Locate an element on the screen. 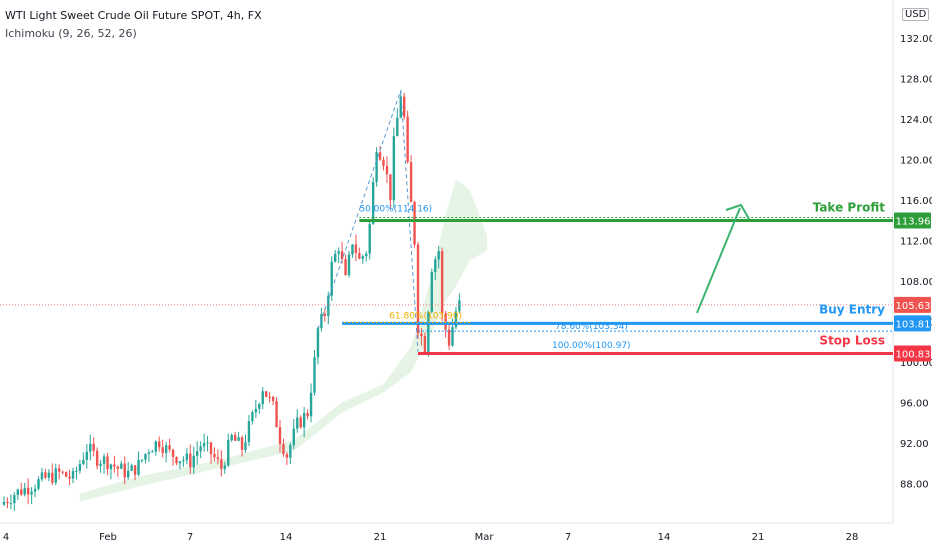 The image size is (932, 550). x-tick-label: Mar is located at coordinates (485, 537).